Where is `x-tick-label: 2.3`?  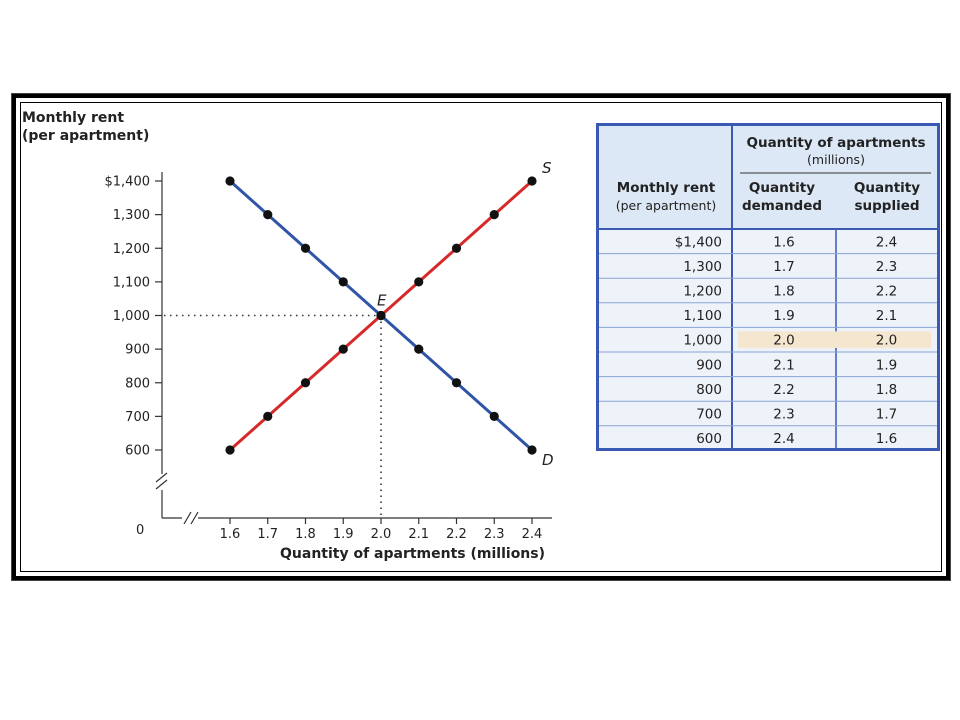 x-tick-label: 2.3 is located at coordinates (494, 534).